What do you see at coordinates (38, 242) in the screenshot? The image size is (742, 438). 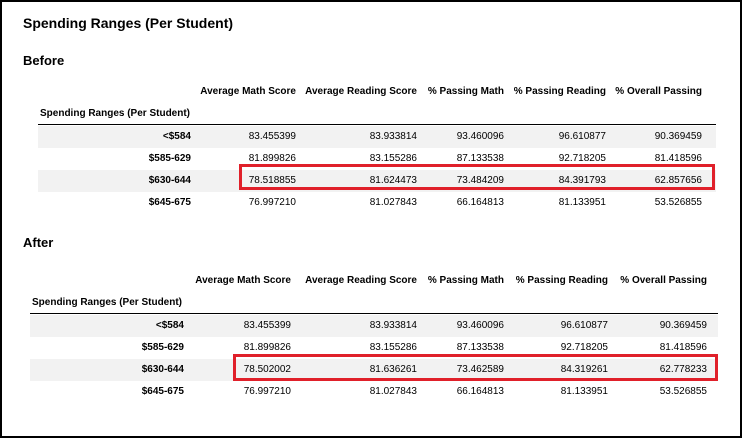 I see `after-label: After` at bounding box center [38, 242].